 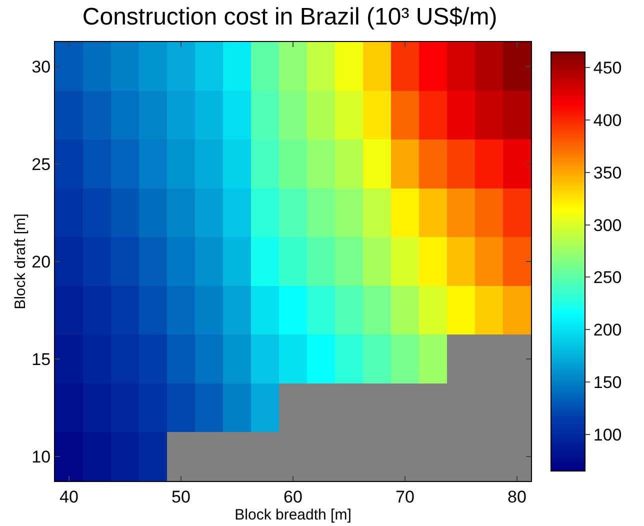 I want to click on color-bar-label: 450, so click(x=607, y=68).